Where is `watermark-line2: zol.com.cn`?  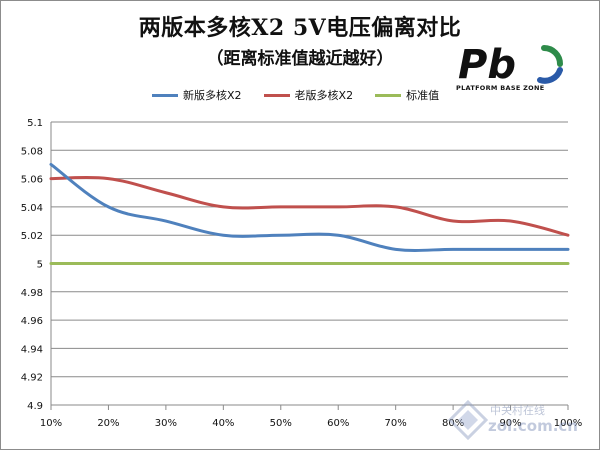 watermark-line2: zol.com.cn is located at coordinates (533, 426).